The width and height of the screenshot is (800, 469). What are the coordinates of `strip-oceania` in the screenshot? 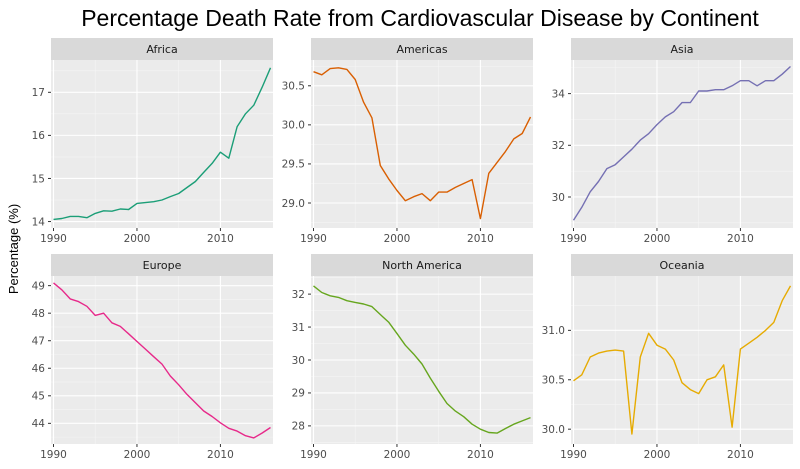 It's located at (682, 265).